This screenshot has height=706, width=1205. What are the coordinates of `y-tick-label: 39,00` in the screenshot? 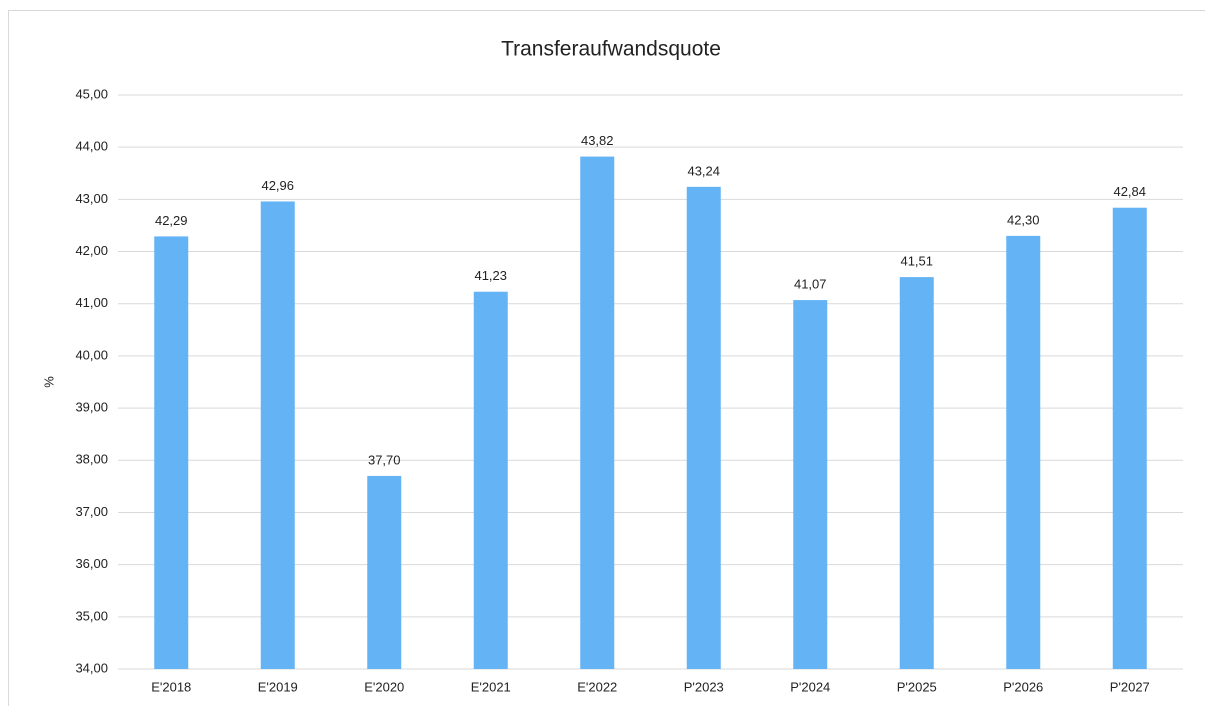 It's located at (91, 407).